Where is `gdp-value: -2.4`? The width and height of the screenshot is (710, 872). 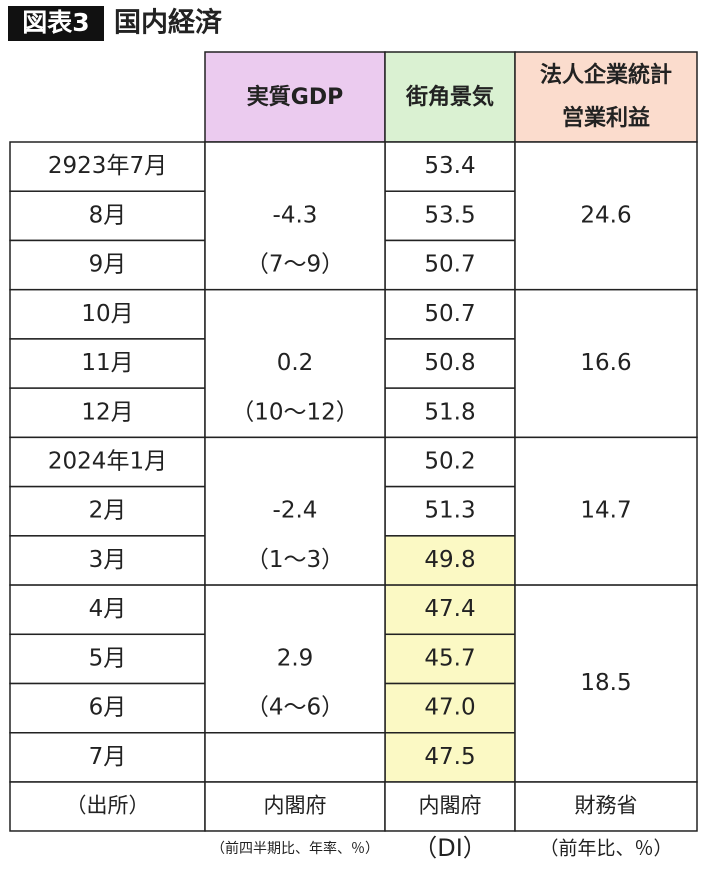 gdp-value: -2.4 is located at coordinates (295, 511).